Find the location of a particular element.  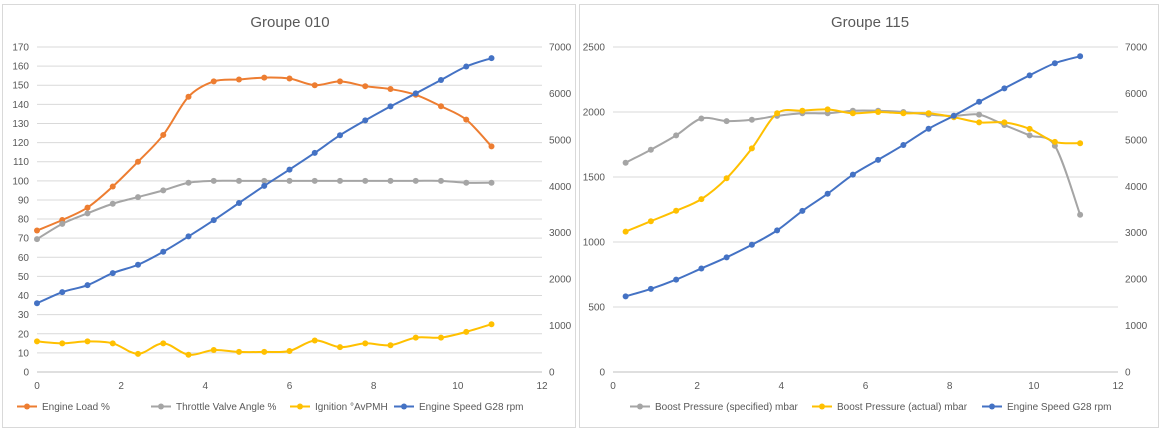

x-tick-label: 4 is located at coordinates (206, 386).